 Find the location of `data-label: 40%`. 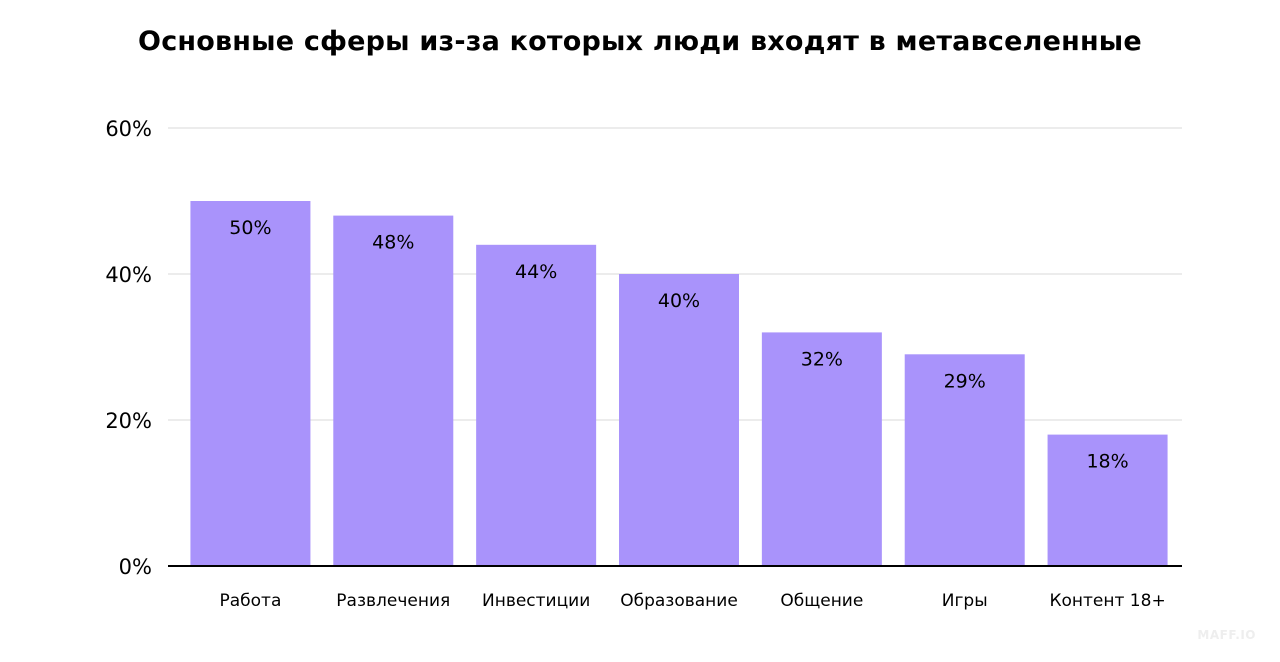

data-label: 40% is located at coordinates (679, 301).